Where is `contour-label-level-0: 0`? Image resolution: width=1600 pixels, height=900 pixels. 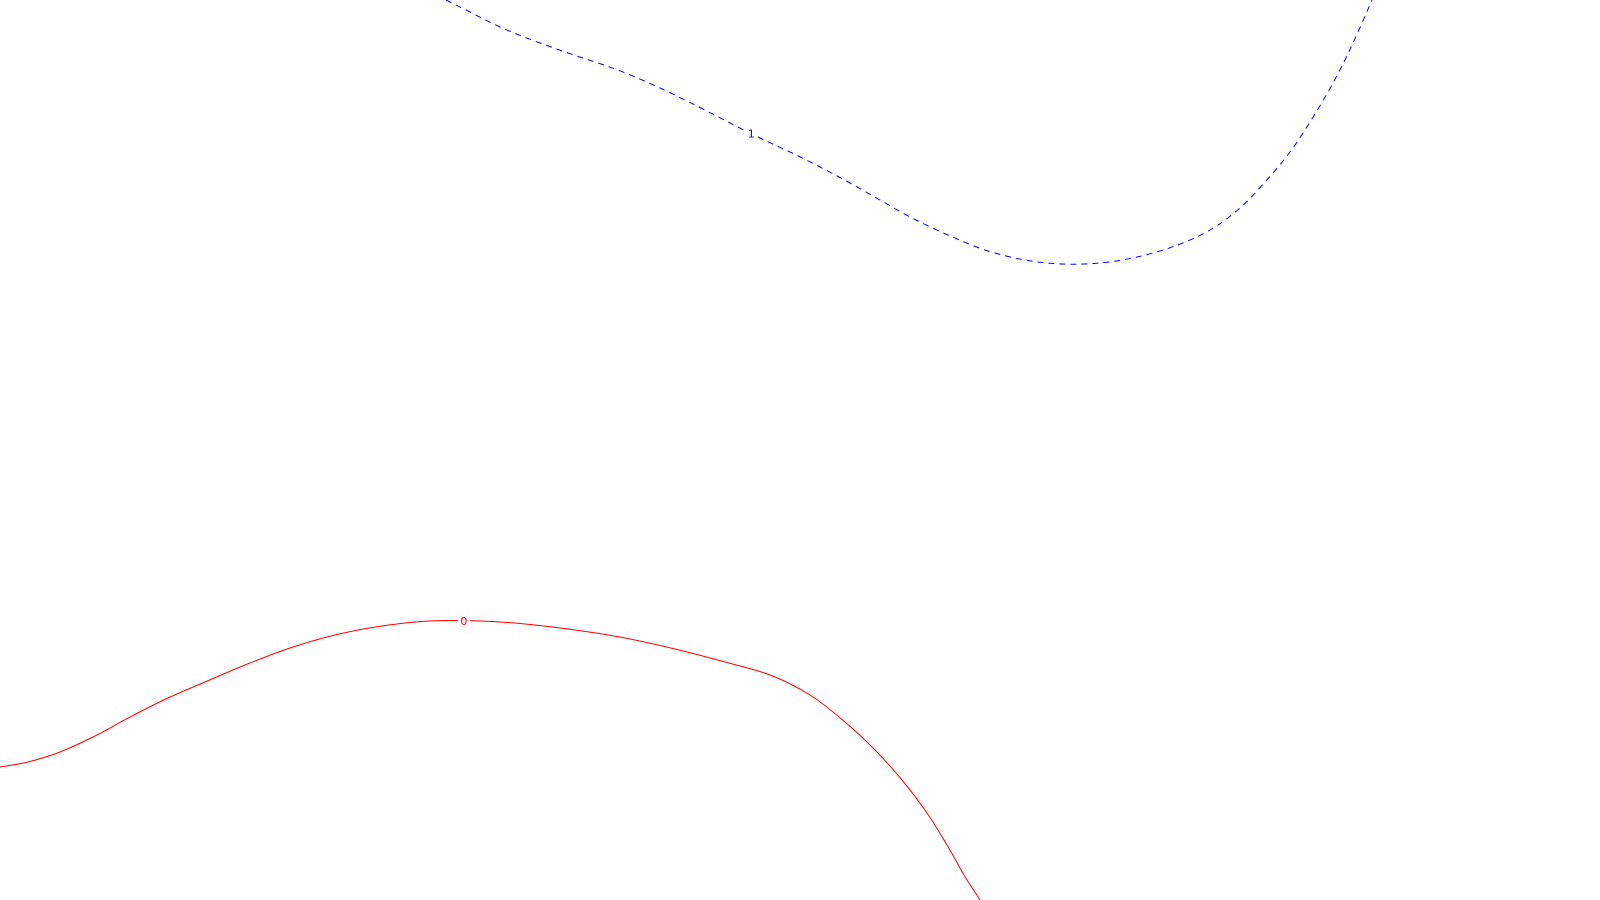
contour-label-level-0: 0 is located at coordinates (463, 621).